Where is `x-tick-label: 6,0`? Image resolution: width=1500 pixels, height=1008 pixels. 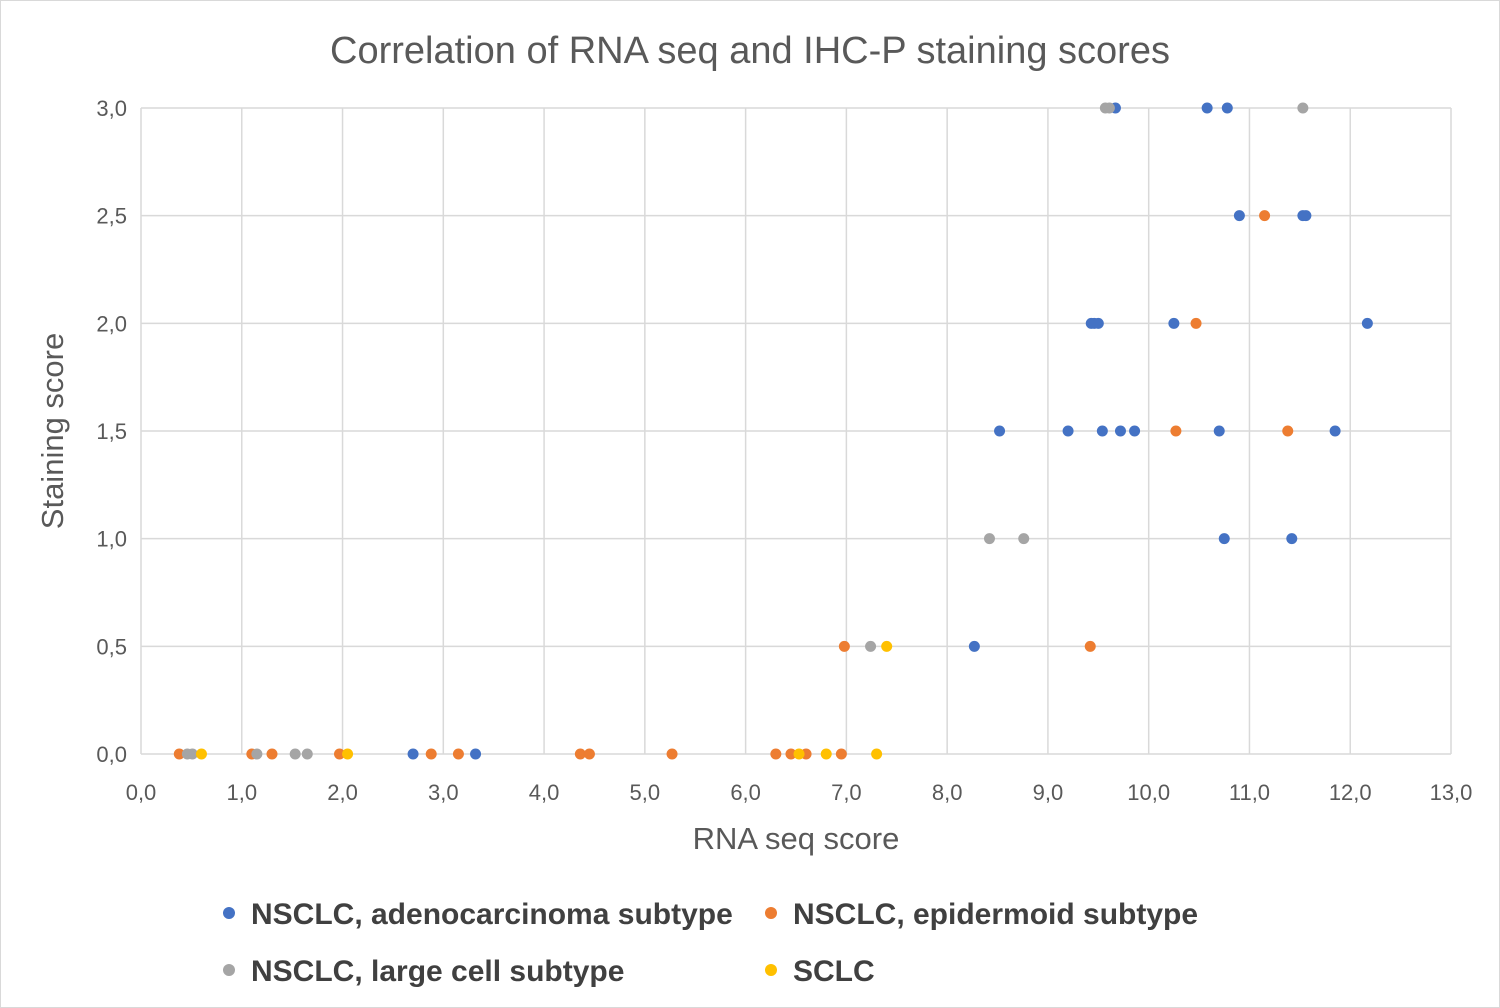
x-tick-label: 6,0 is located at coordinates (745, 792).